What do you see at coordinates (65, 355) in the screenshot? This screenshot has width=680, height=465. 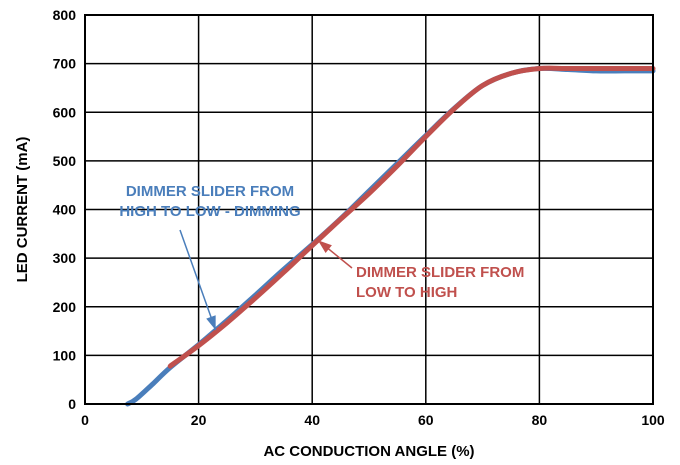 I see `y-tick-label: 100` at bounding box center [65, 355].